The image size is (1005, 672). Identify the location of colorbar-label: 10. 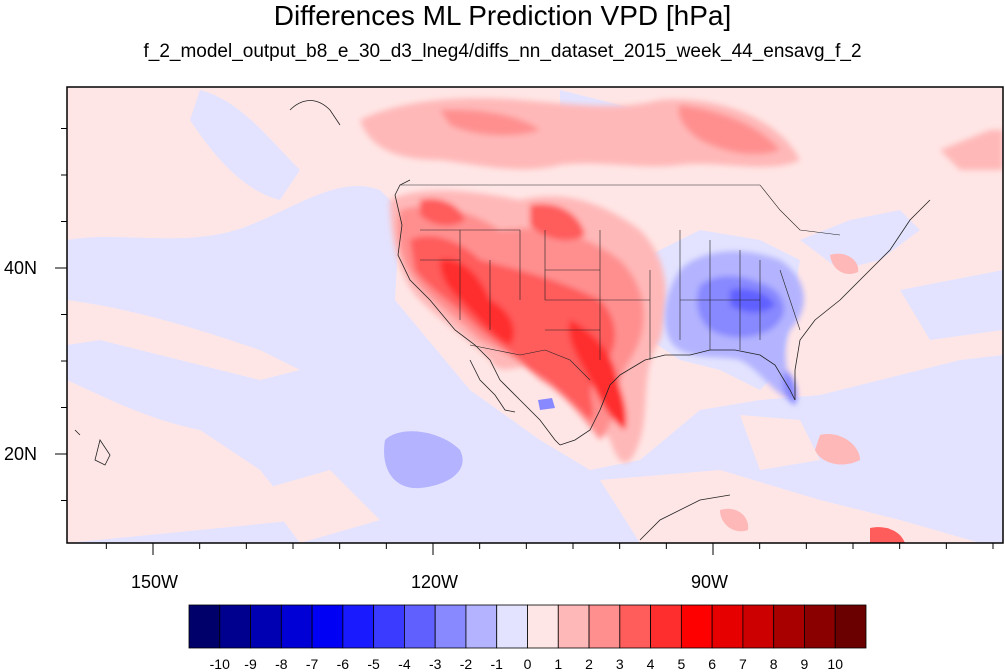
(835, 664).